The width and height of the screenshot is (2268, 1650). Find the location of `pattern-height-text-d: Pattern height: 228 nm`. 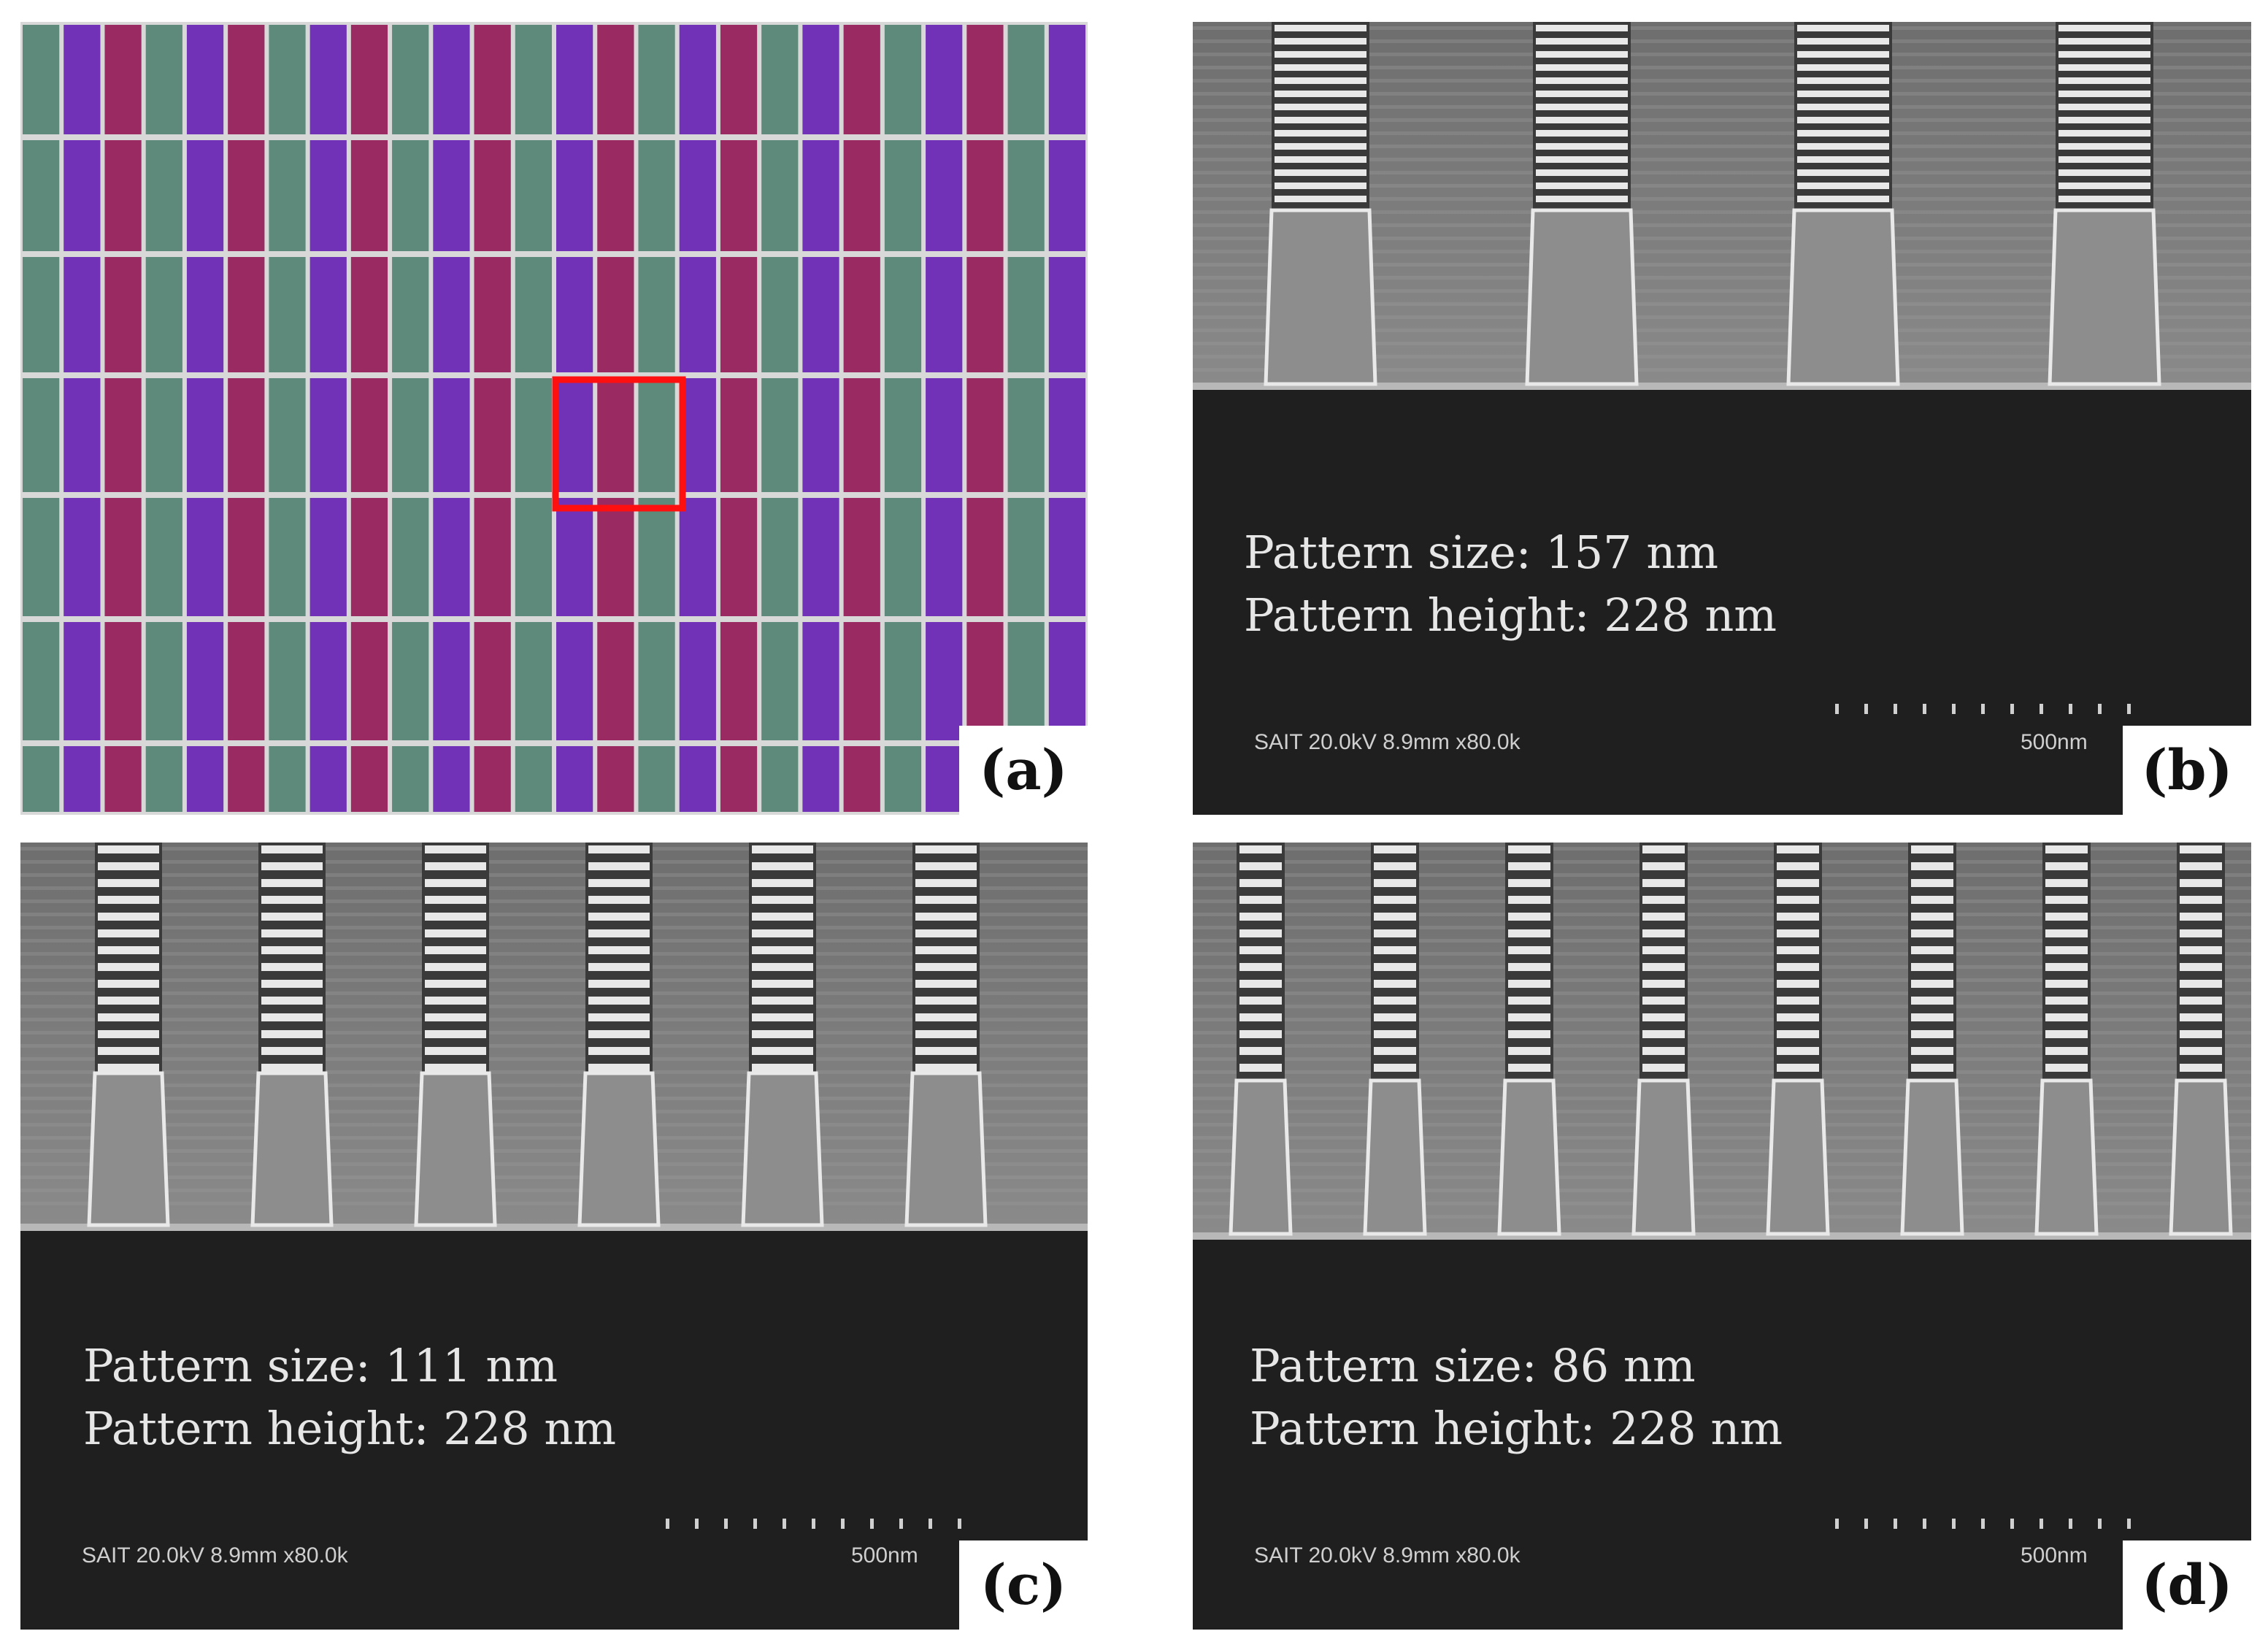

pattern-height-text-d: Pattern height: 228 nm is located at coordinates (1516, 1428).